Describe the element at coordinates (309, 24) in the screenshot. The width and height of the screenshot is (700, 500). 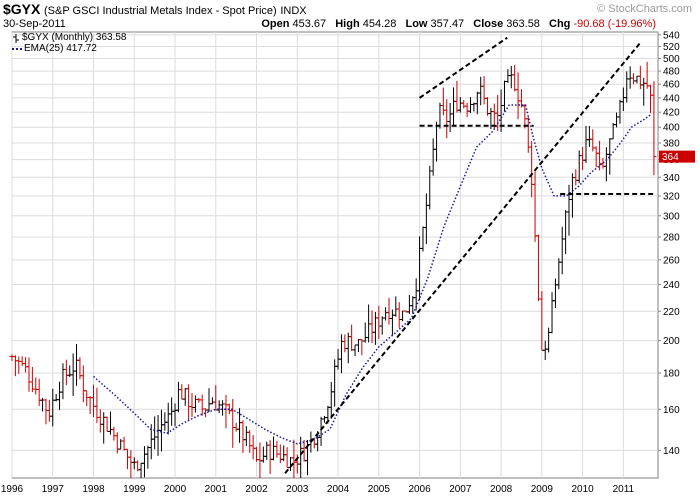
I see `open-value: 453.67` at that location.